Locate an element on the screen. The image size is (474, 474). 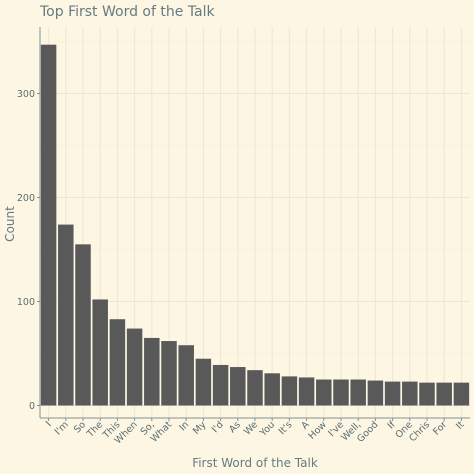
x-tick-label: In is located at coordinates (184, 426).